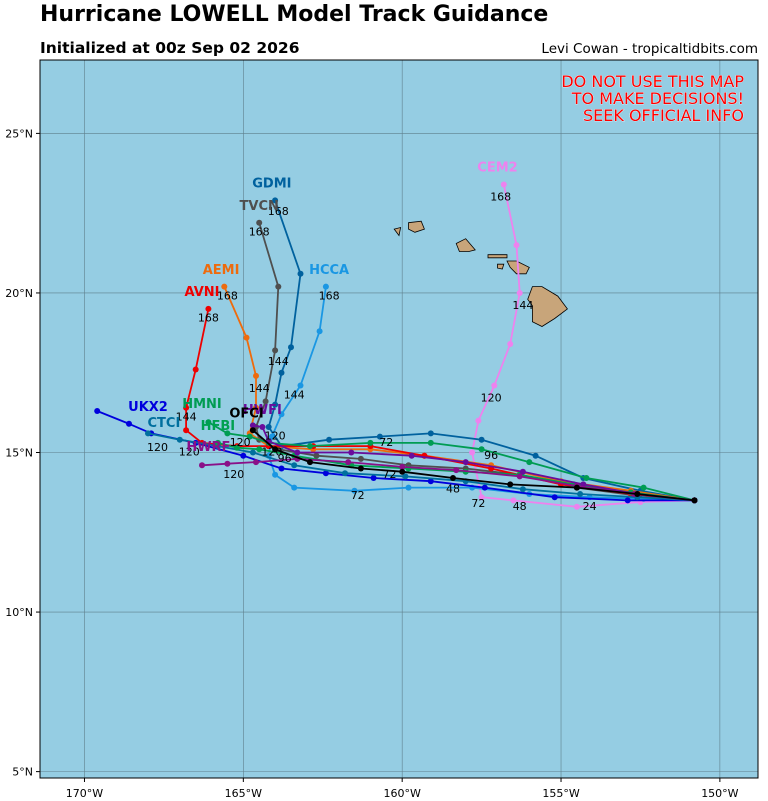 Image resolution: width=768 pixels, height=801 pixels. What do you see at coordinates (401, 793) in the screenshot?
I see `lon-tick-label: 160°W` at bounding box center [401, 793].